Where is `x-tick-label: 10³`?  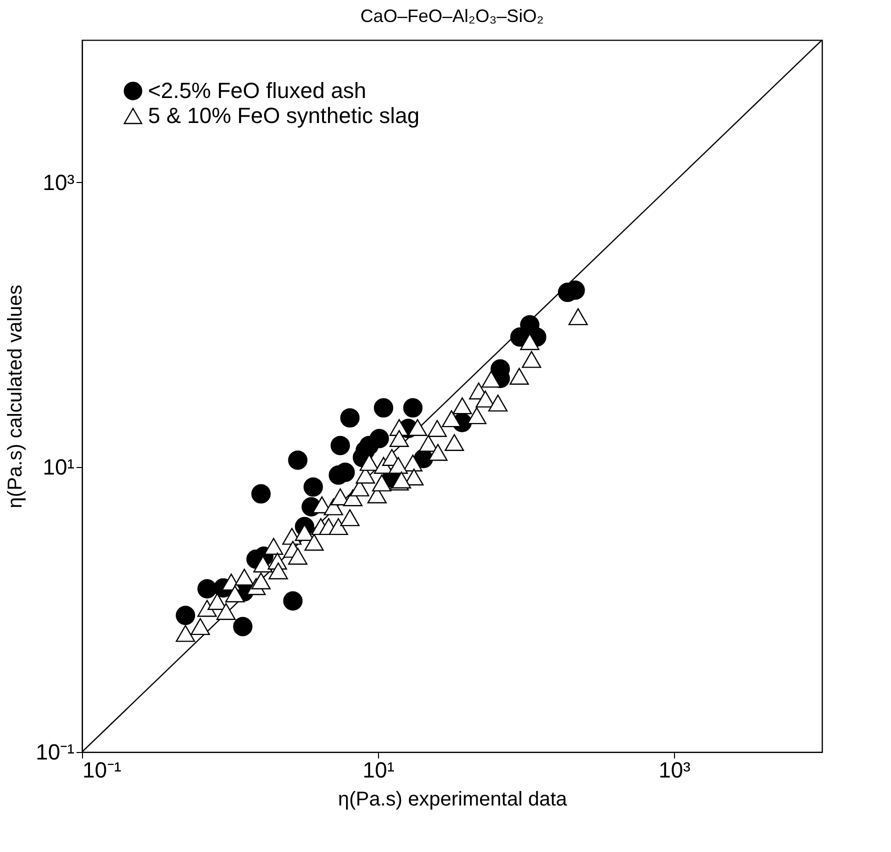
x-tick-label: 10³ is located at coordinates (674, 770).